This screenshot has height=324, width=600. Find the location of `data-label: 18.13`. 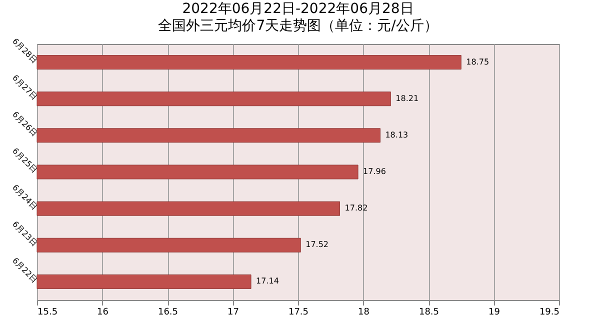

data-label: 18.13 is located at coordinates (396, 135).